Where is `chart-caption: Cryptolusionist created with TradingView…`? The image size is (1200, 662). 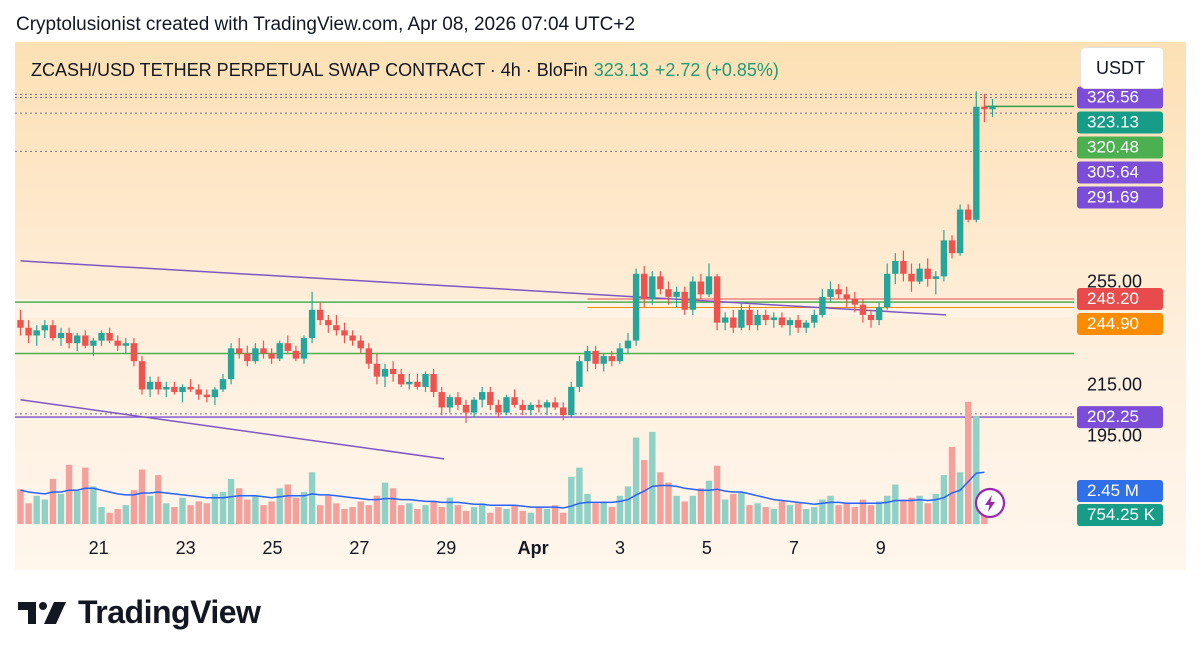 chart-caption: Cryptolusionist created with TradingView… is located at coordinates (326, 24).